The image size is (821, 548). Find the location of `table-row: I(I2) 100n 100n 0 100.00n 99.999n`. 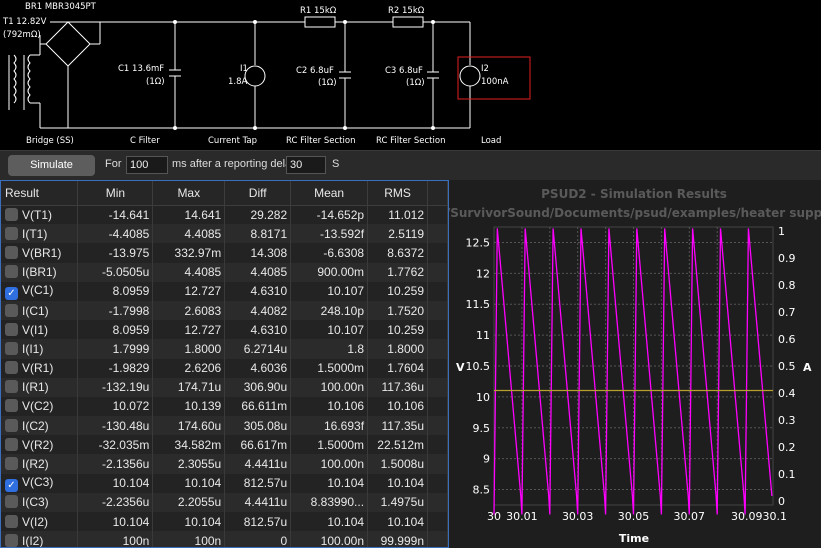

table-row: I(I2) 100n 100n 0 100.00n 99.999n is located at coordinates (224, 539).